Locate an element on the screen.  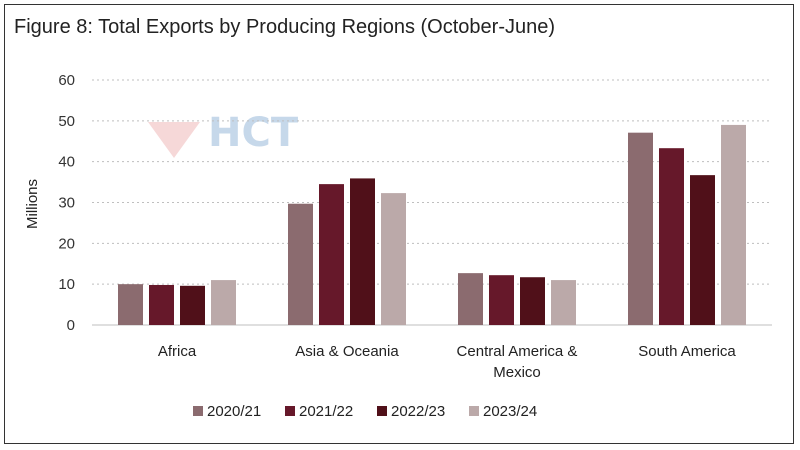
legend-label: 2023/24 is located at coordinates (510, 411).